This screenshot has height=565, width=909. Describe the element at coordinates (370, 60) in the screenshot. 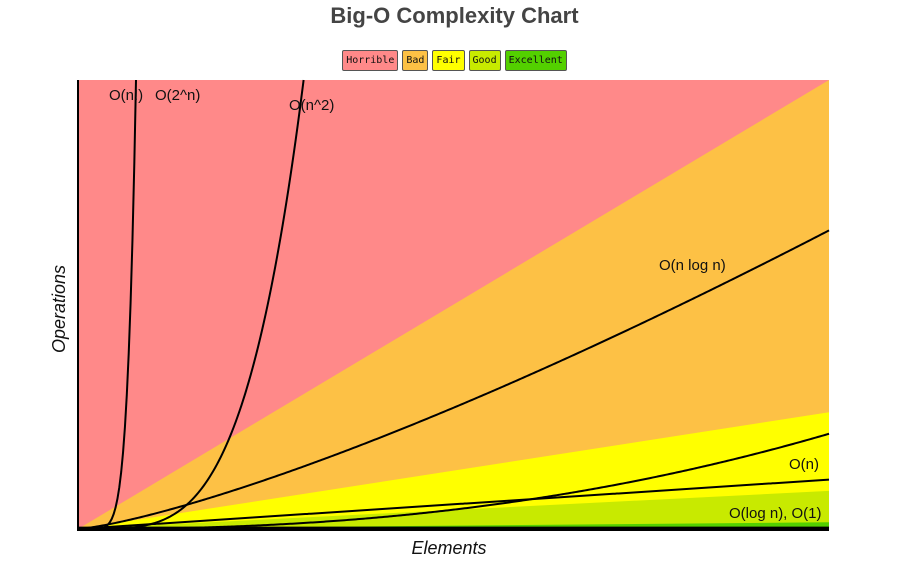

I see `legend-item-horrible: Horrible` at that location.